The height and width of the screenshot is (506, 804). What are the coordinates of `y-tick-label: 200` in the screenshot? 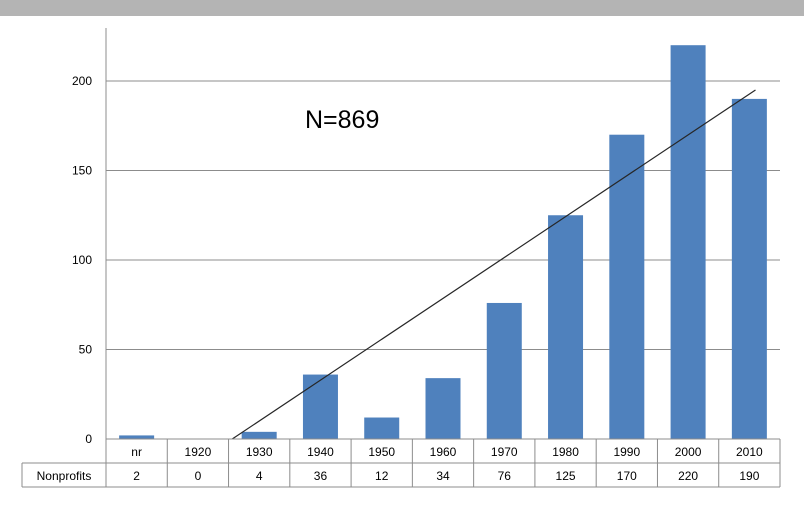 It's located at (82, 81).